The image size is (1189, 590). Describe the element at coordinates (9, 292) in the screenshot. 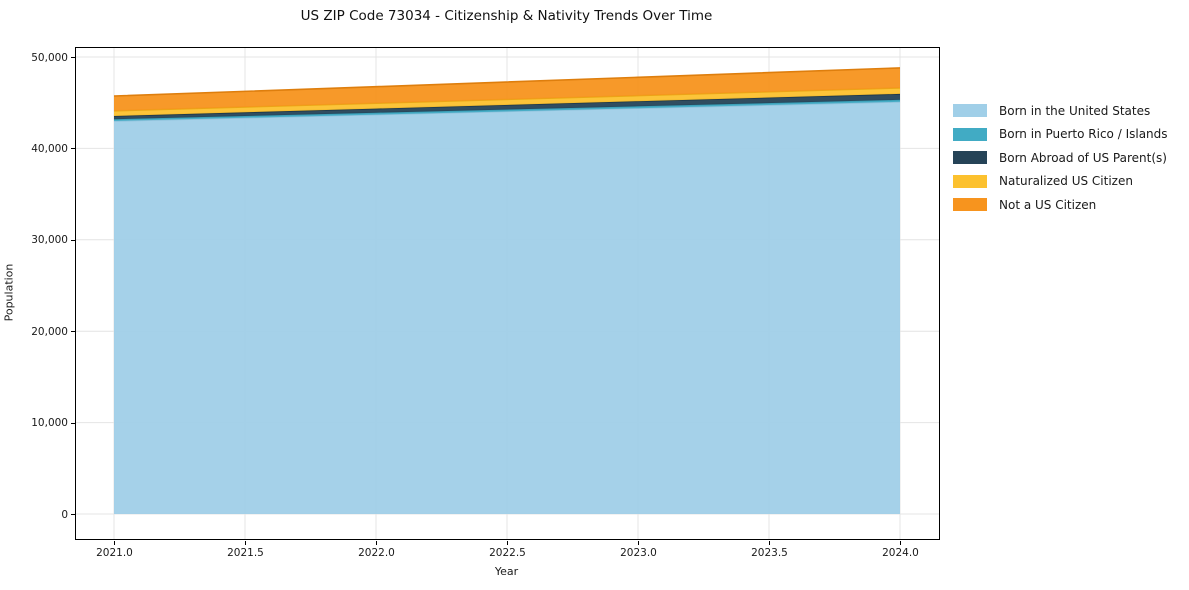

I see `y-axis-label: Population` at that location.